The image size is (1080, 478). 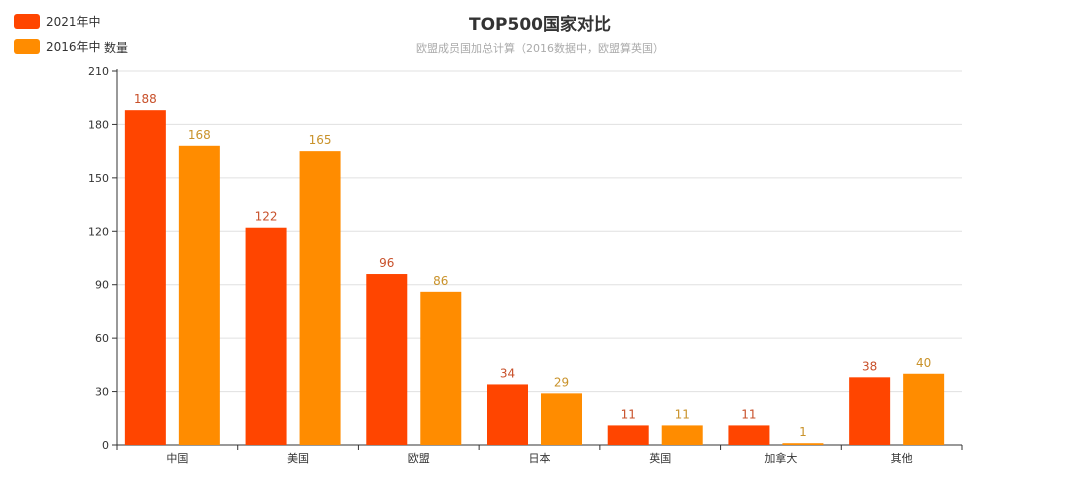 What do you see at coordinates (57, 34) in the screenshot?
I see `legend: 2021年中 2016年中` at bounding box center [57, 34].